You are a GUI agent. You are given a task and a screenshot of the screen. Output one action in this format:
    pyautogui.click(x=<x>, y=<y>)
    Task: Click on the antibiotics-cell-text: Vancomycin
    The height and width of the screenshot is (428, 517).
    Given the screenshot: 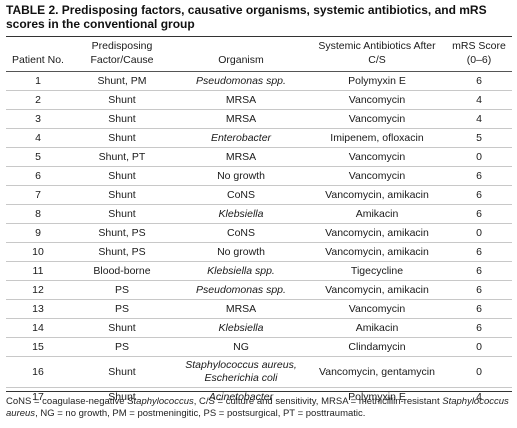 What is the action you would take?
    pyautogui.click(x=377, y=156)
    